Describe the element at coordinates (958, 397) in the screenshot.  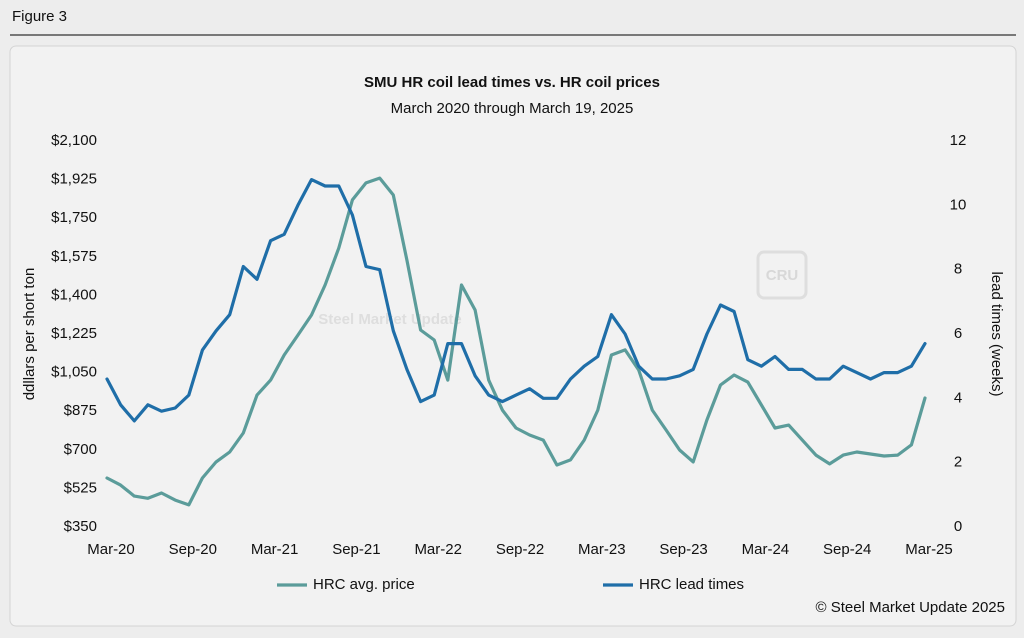
I see `y2-tick-label: 4` at that location.